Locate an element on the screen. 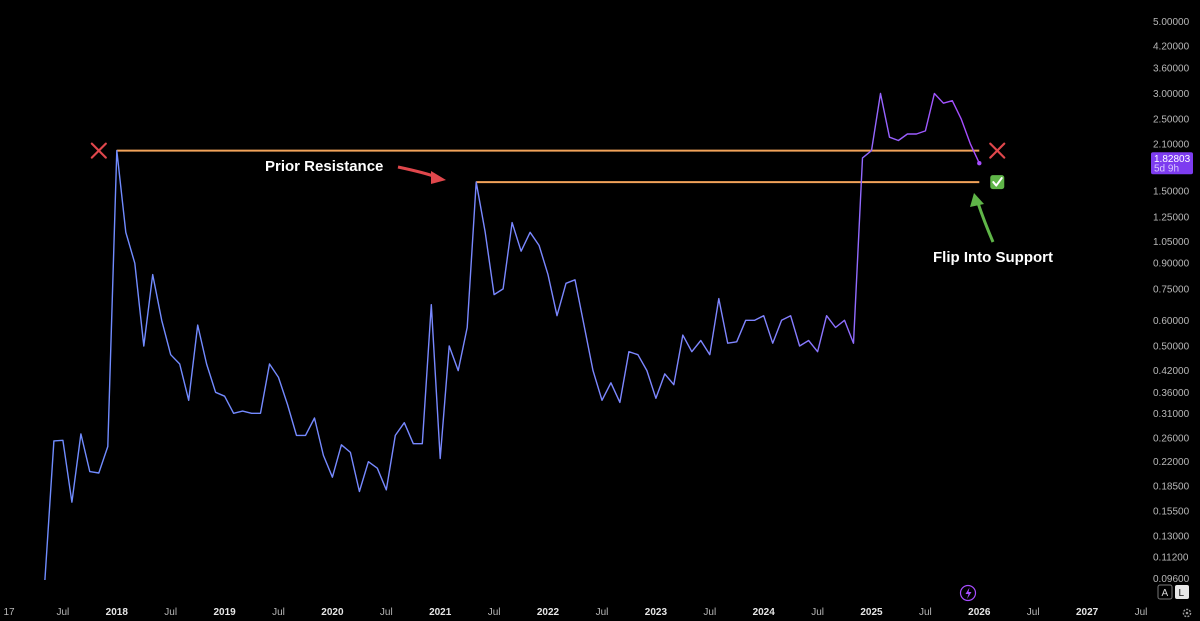 This screenshot has height=621, width=1200. auto-scale-label: A is located at coordinates (1165, 593).